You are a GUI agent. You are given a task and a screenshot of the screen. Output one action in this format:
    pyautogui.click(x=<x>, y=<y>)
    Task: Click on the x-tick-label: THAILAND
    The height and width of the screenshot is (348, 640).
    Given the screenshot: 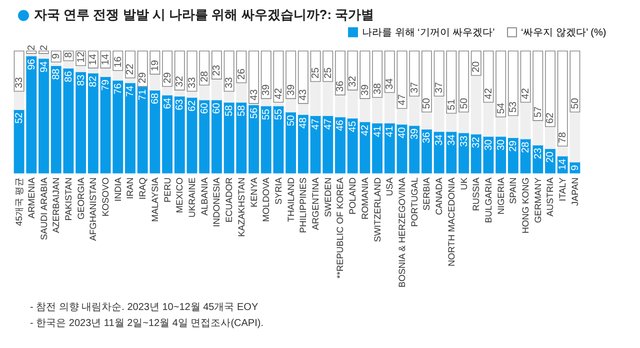 What is the action you would take?
    pyautogui.click(x=291, y=199)
    